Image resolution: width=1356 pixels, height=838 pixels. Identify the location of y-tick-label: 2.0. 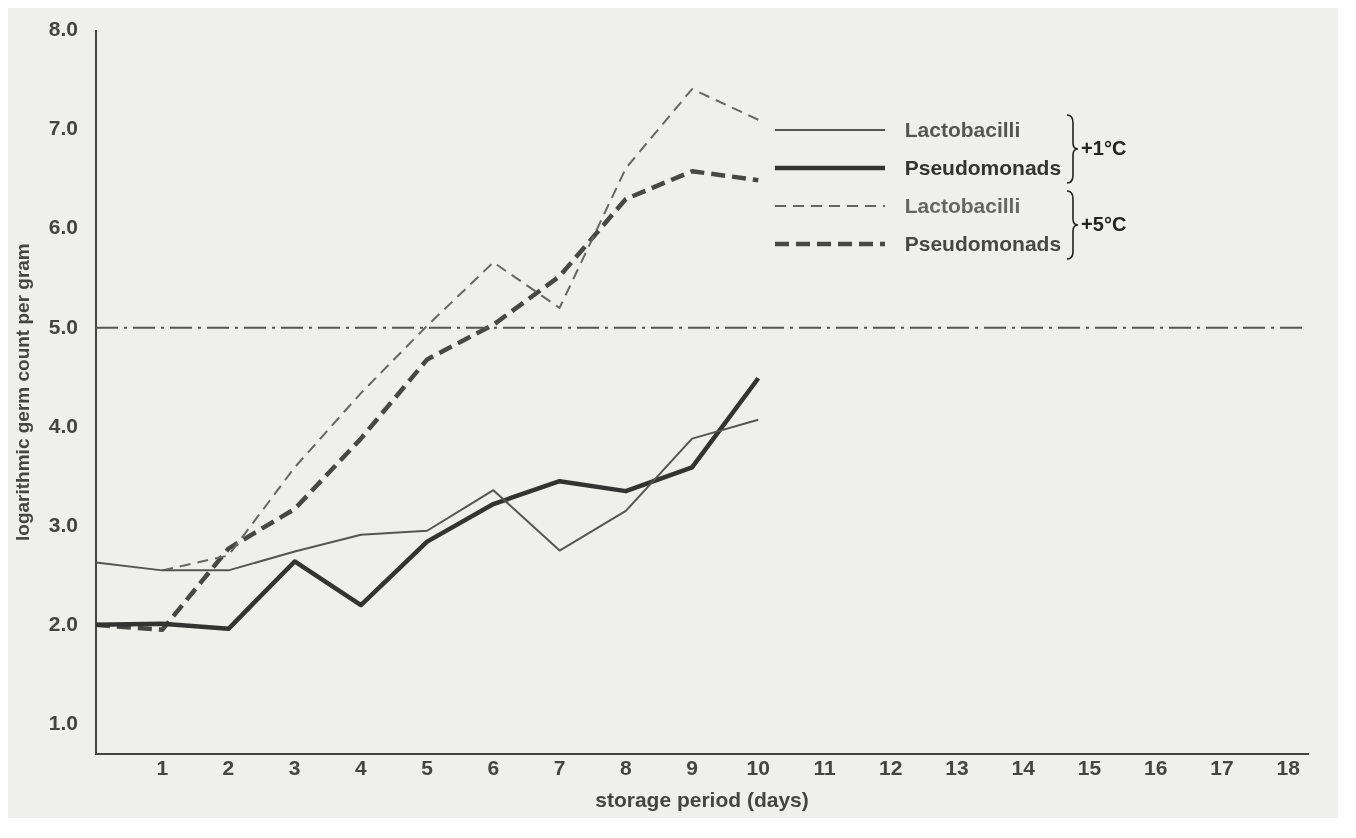
(63, 623).